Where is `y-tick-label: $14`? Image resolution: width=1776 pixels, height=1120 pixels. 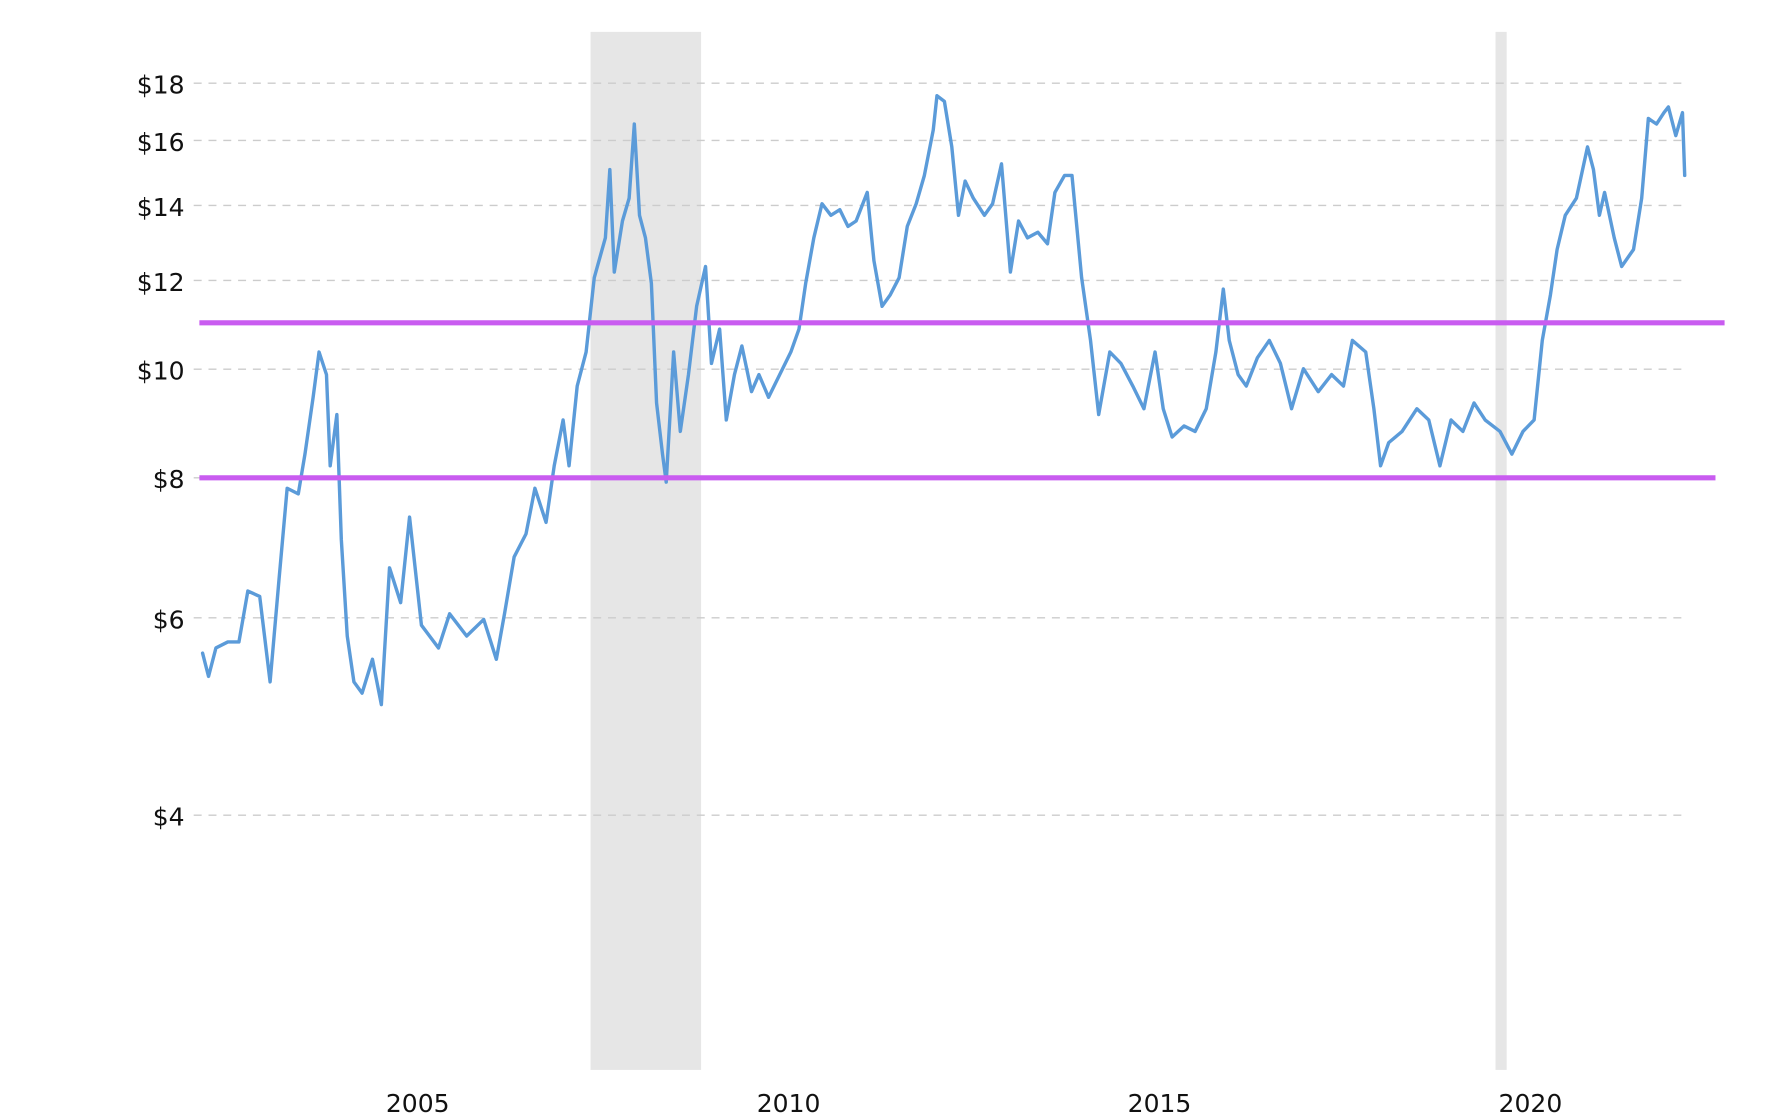 y-tick-label: $14 is located at coordinates (161, 207).